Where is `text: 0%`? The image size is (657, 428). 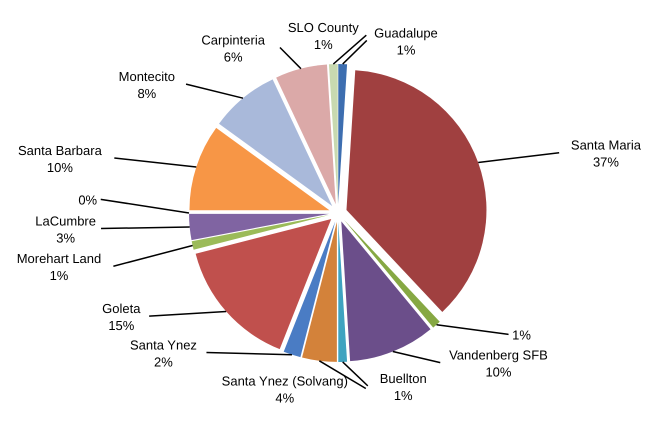 text: 0% is located at coordinates (88, 200).